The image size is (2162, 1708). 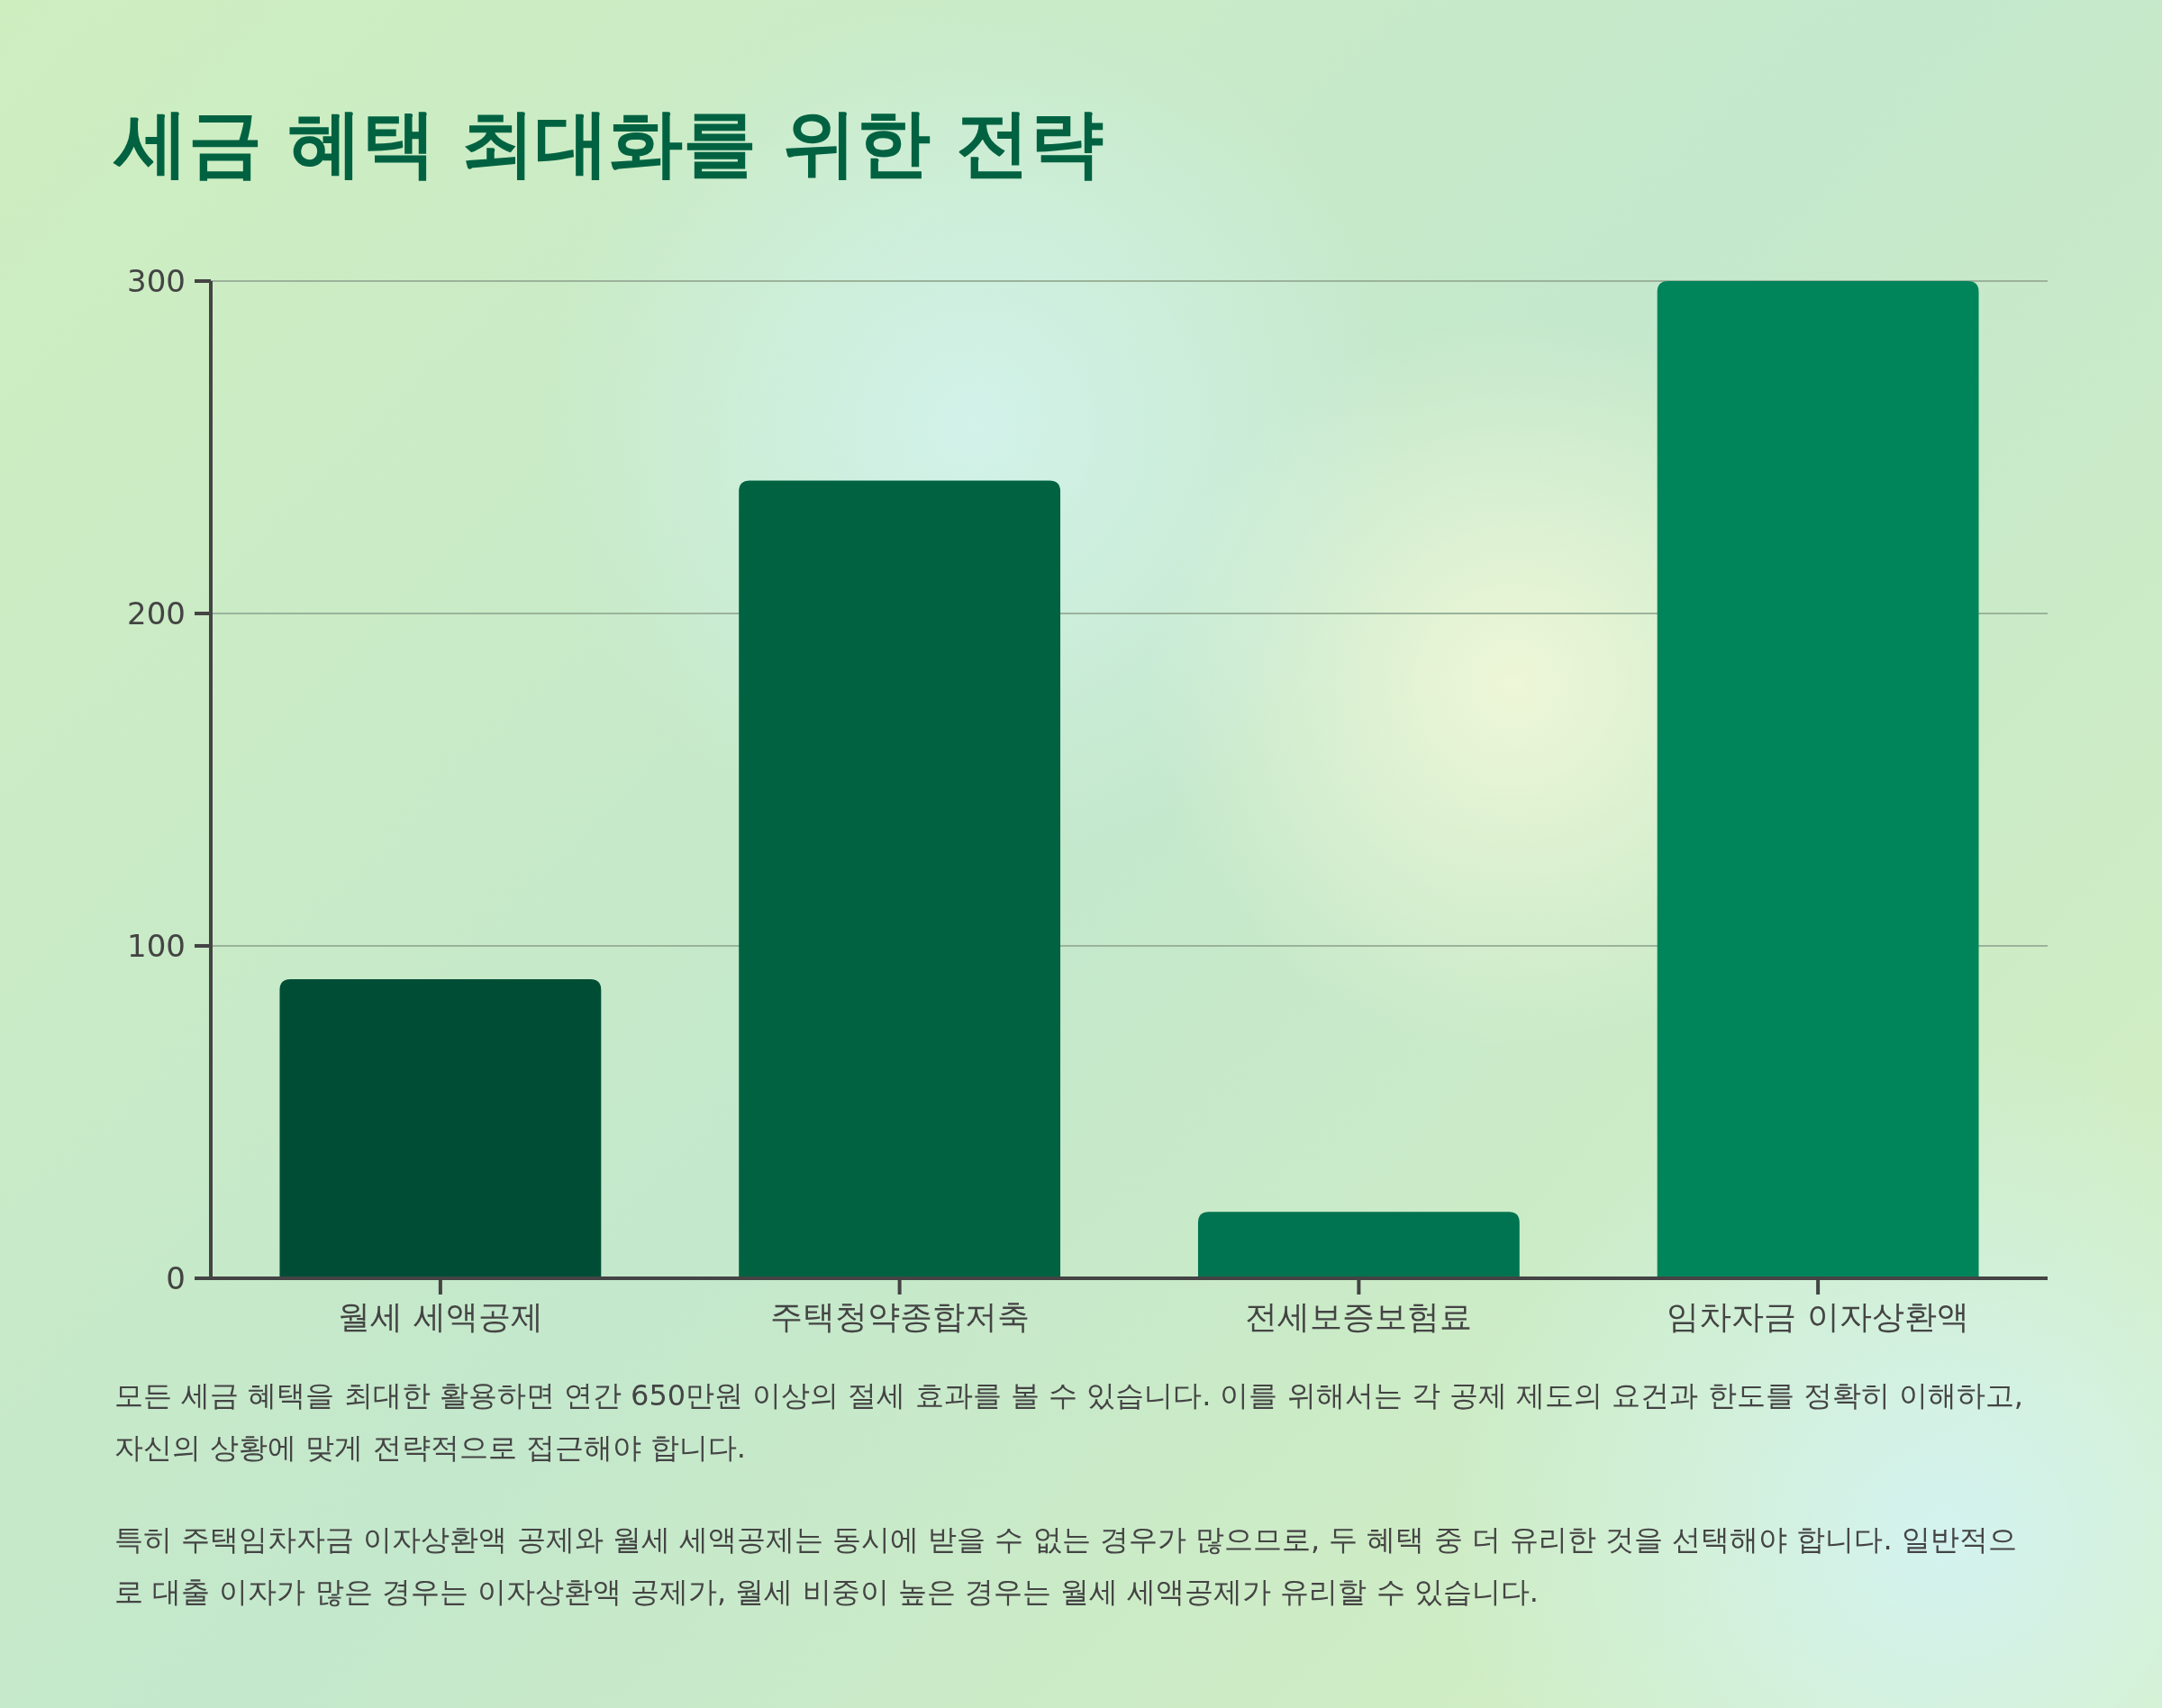 I want to click on y-tick-label: 300, so click(x=156, y=281).